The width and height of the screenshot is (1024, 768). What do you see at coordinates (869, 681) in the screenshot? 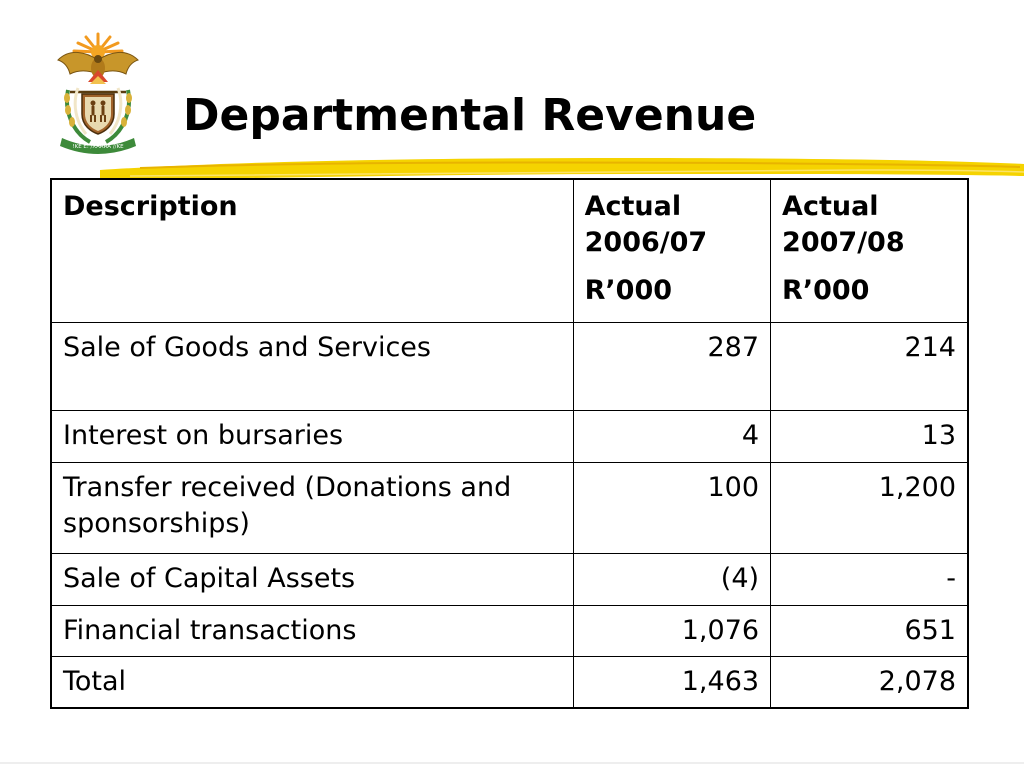
I see `row-value-2007-08: 2,078` at bounding box center [869, 681].